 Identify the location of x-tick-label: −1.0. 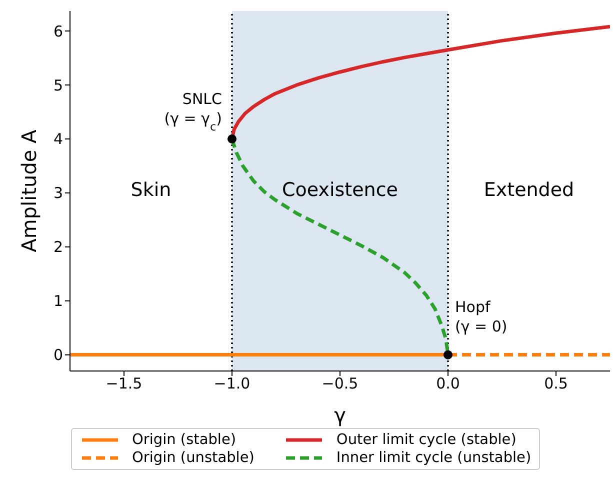
(232, 383).